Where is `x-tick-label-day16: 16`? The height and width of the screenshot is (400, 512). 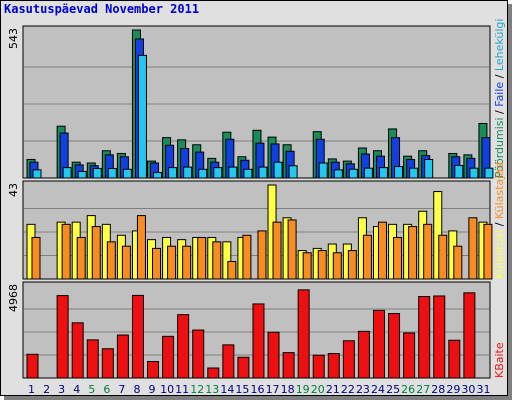 x-tick-label-day16: 16 is located at coordinates (258, 389).